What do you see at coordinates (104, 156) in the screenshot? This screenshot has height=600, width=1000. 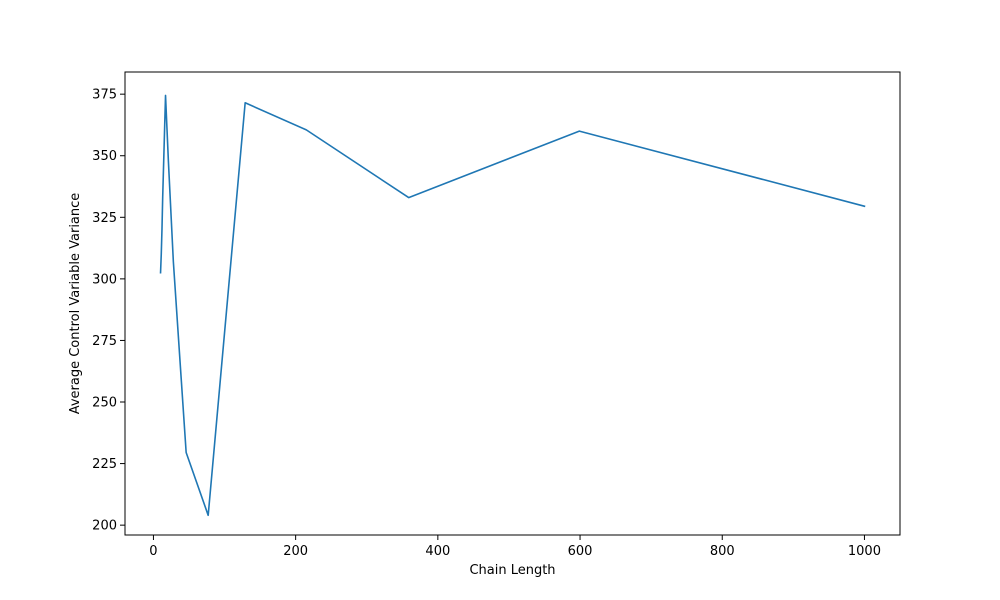 I see `y-tick-label: 350` at bounding box center [104, 156].